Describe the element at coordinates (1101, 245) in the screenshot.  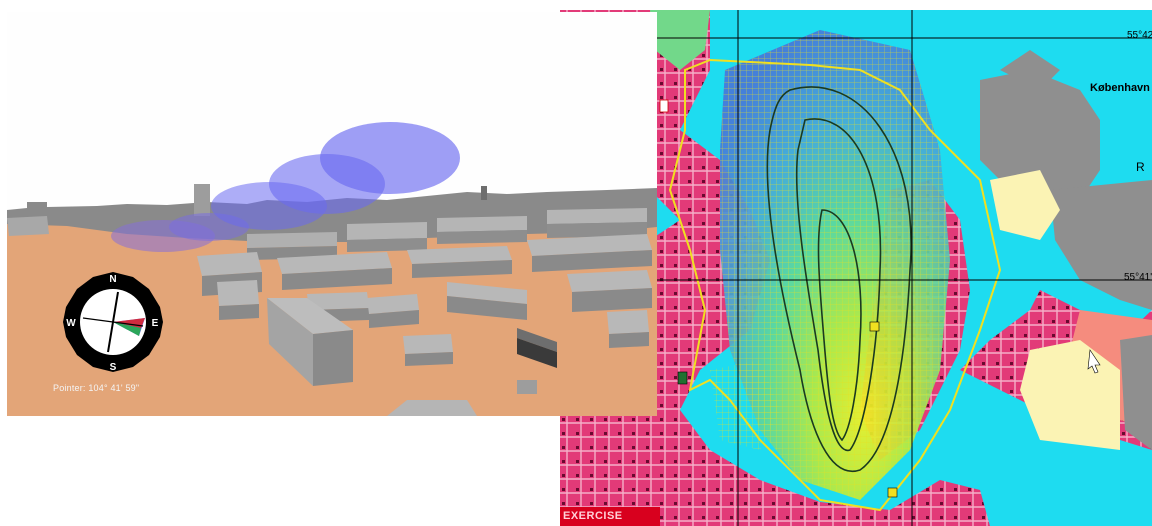
I see `industrial-area` at that location.